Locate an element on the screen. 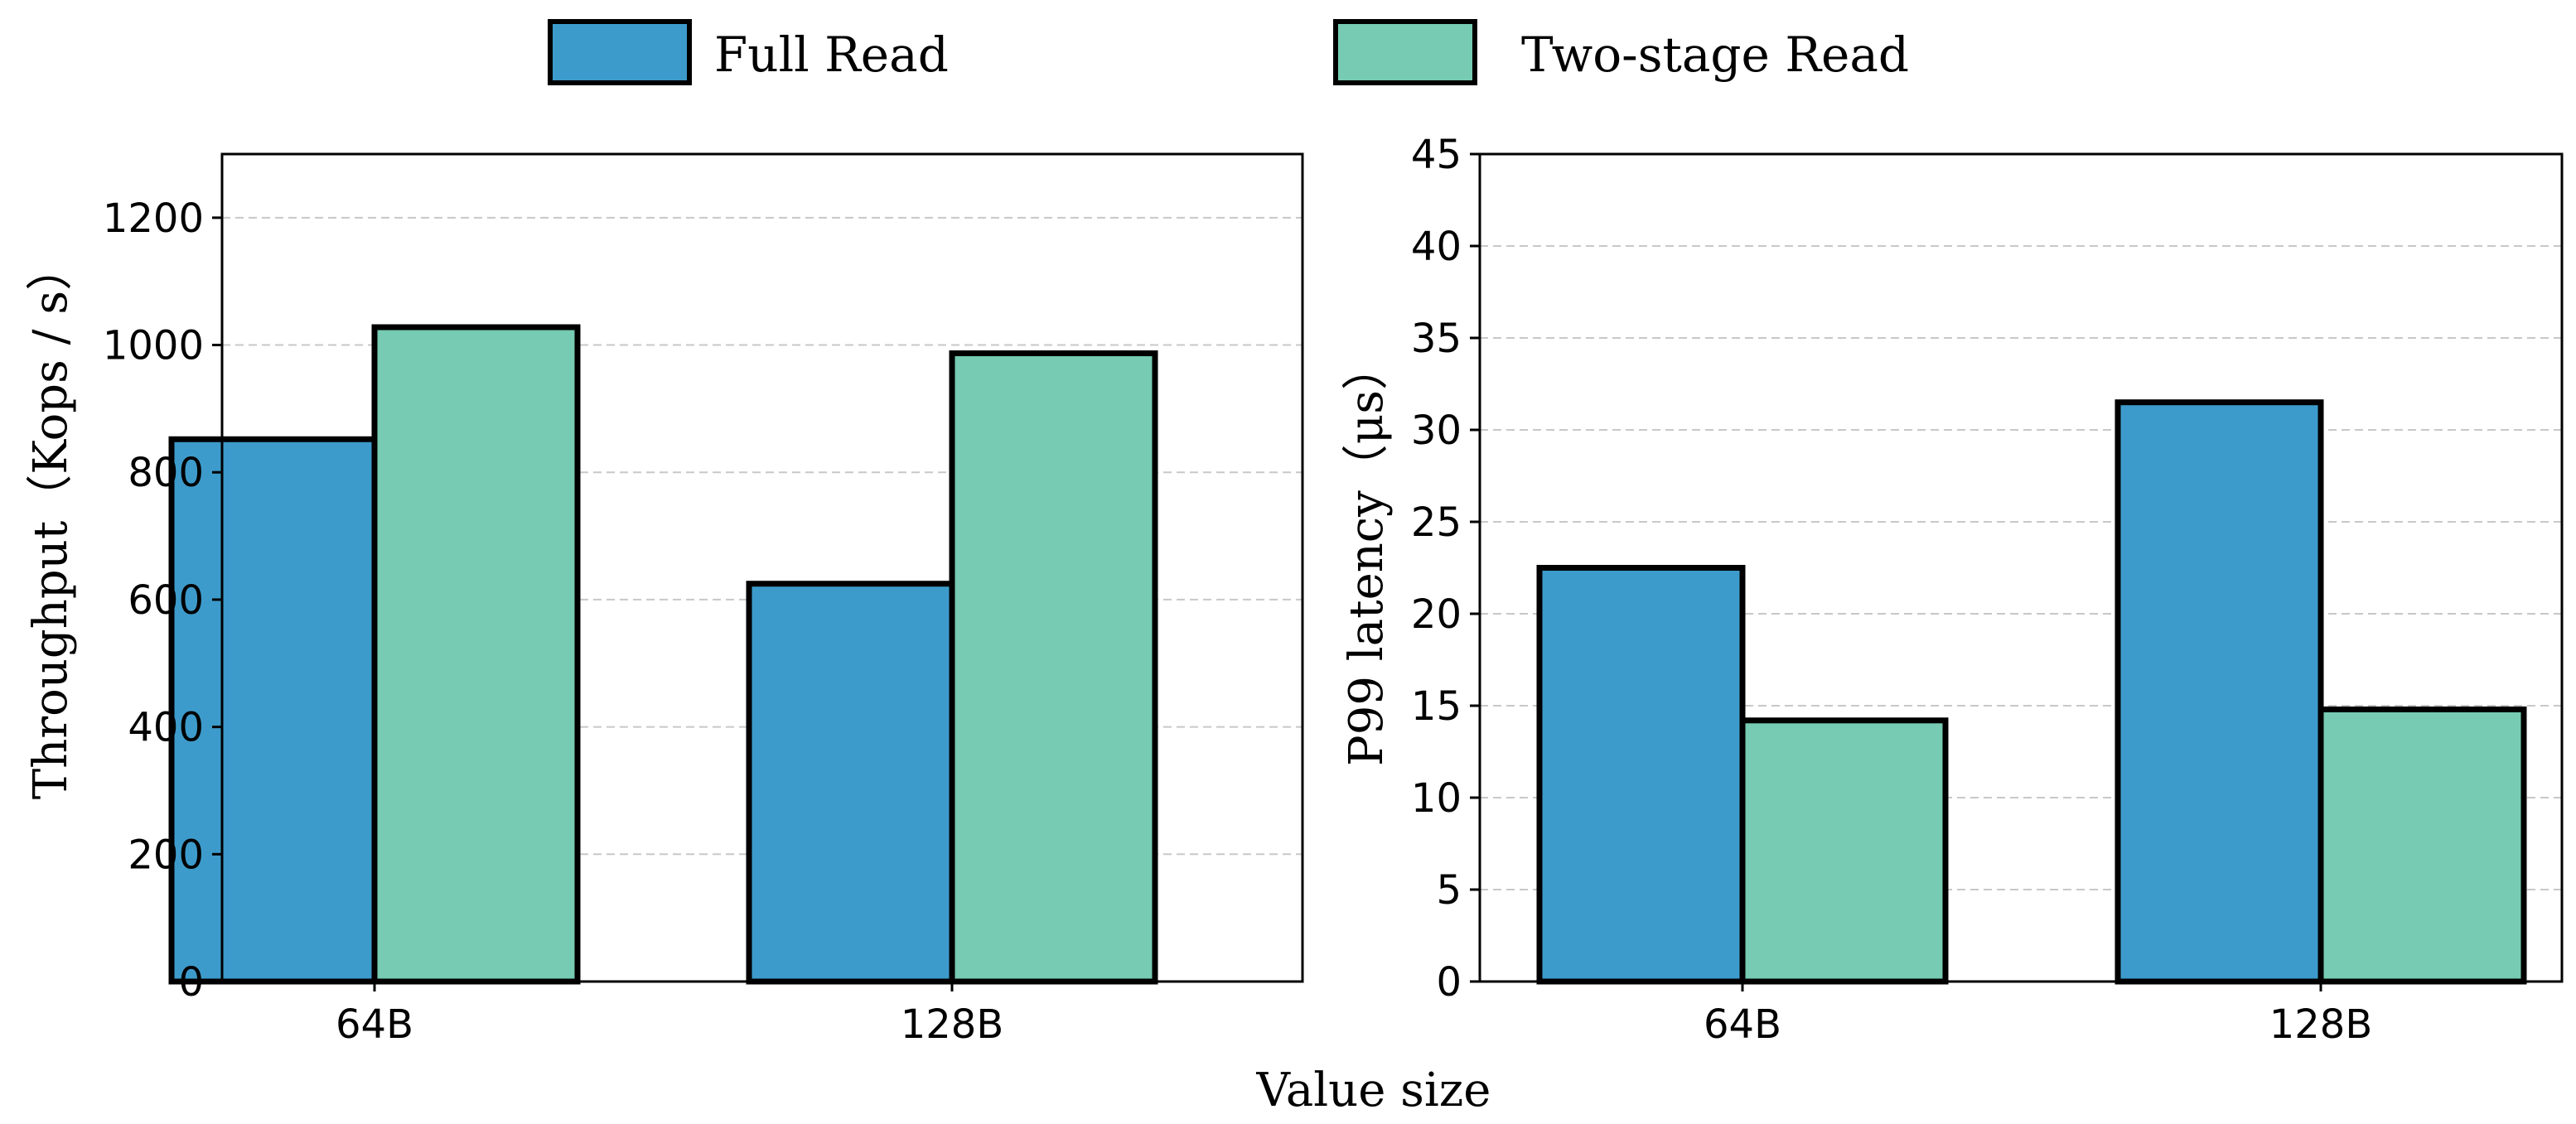  throughput-y-tick-label: 200 is located at coordinates (166, 855).